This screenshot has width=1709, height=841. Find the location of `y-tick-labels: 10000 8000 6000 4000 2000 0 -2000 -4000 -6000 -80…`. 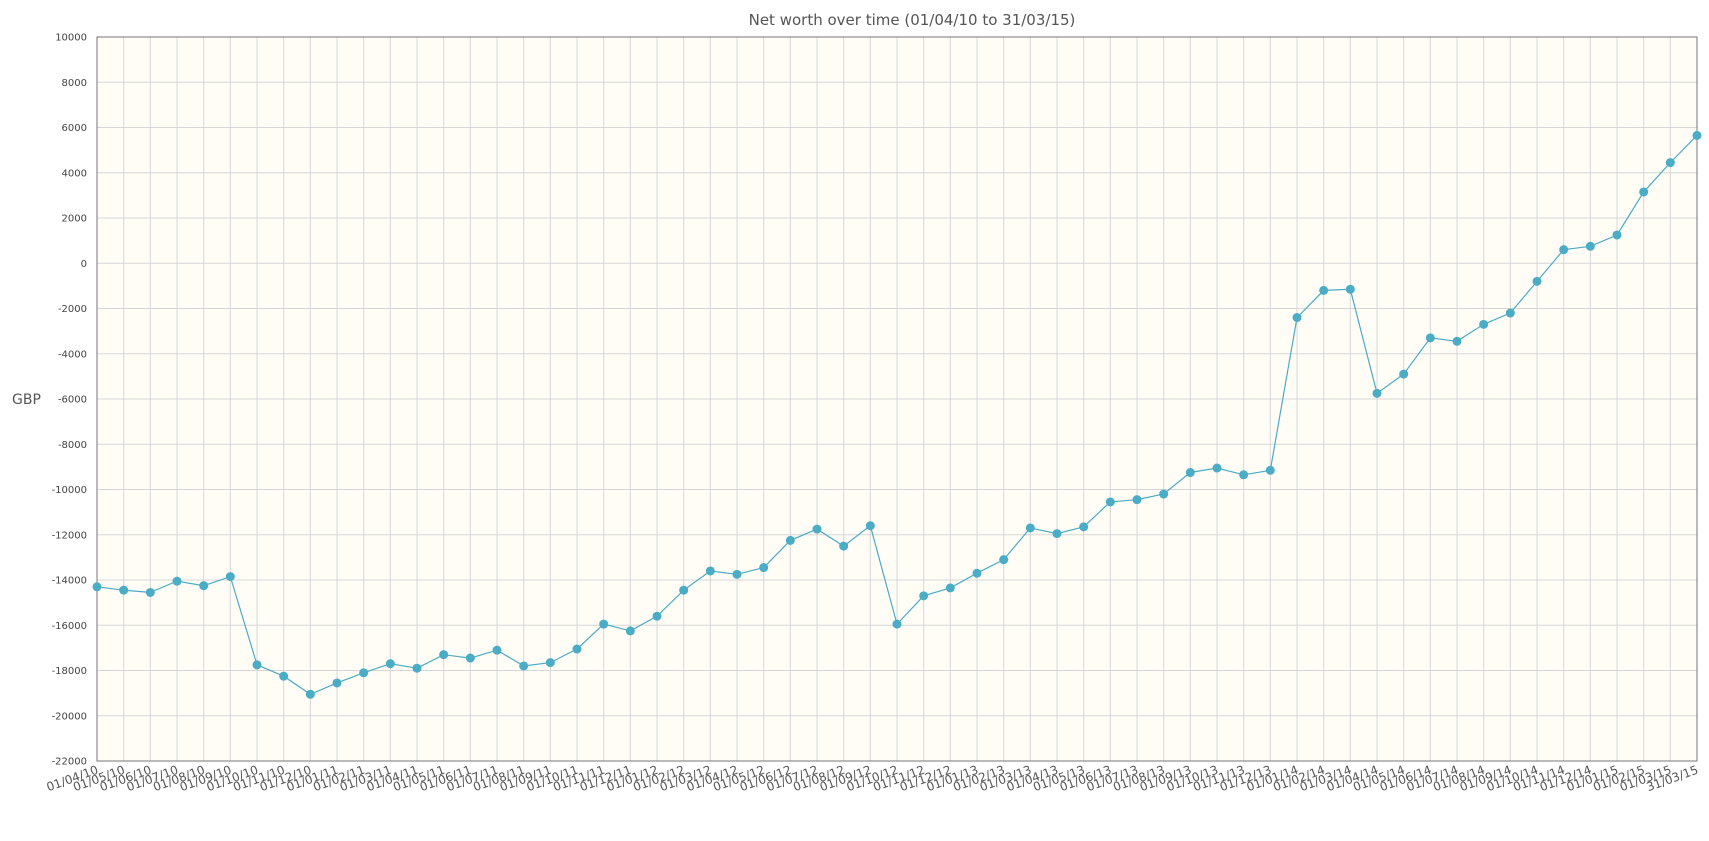

y-tick-labels: 10000 8000 6000 4000 2000 0 -2000 -4000 -6000 -80… is located at coordinates (69, 400).